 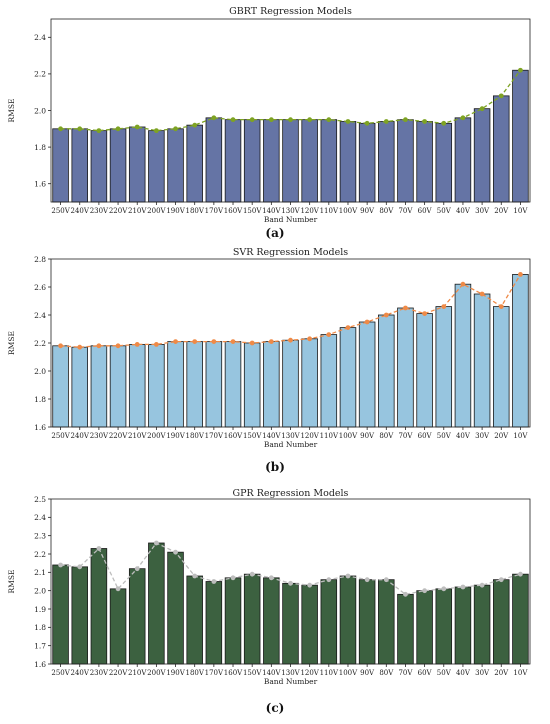 What do you see at coordinates (11, 582) in the screenshot?
I see `y-axis-label: RMSE` at bounding box center [11, 582].